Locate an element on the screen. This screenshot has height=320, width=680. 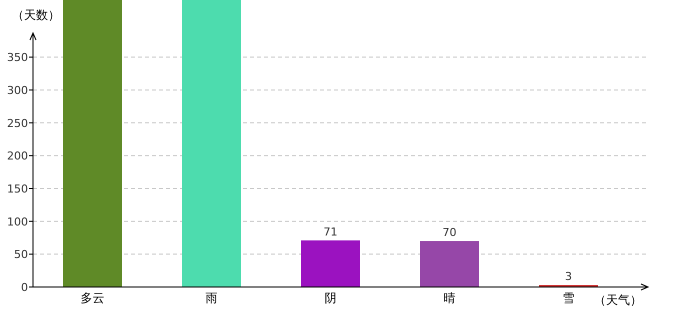
y-tick-label: 150 is located at coordinates (17, 189).